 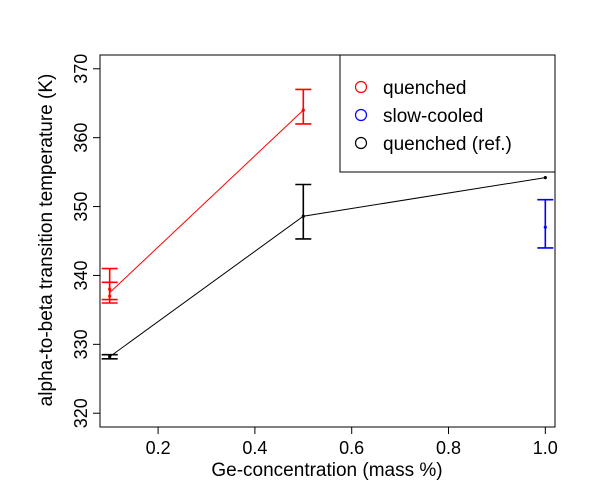 What do you see at coordinates (81, 138) in the screenshot?
I see `y-tick-label: 360` at bounding box center [81, 138].